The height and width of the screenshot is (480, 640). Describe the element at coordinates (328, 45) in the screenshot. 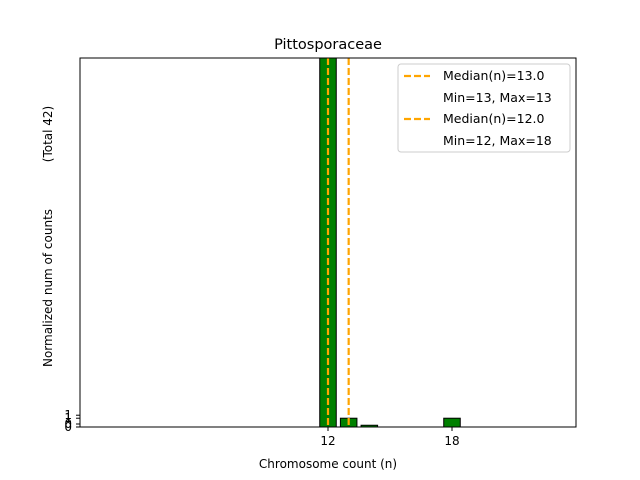

I see `chart-title: Pittosporaceae` at that location.